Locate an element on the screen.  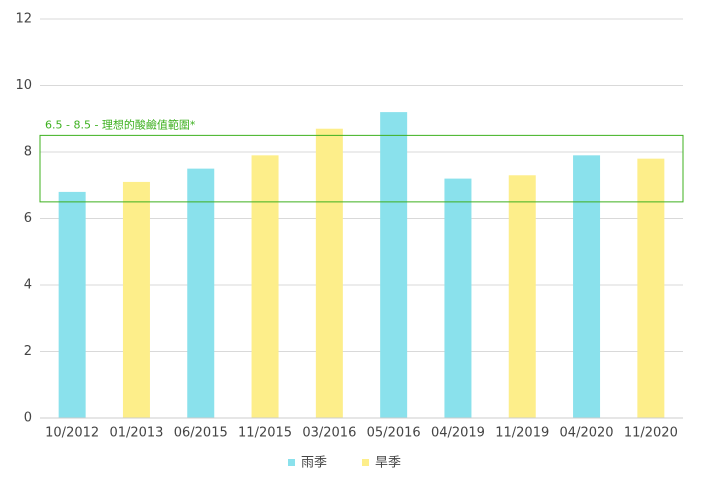
y-tick-label: 8 is located at coordinates (28, 152).